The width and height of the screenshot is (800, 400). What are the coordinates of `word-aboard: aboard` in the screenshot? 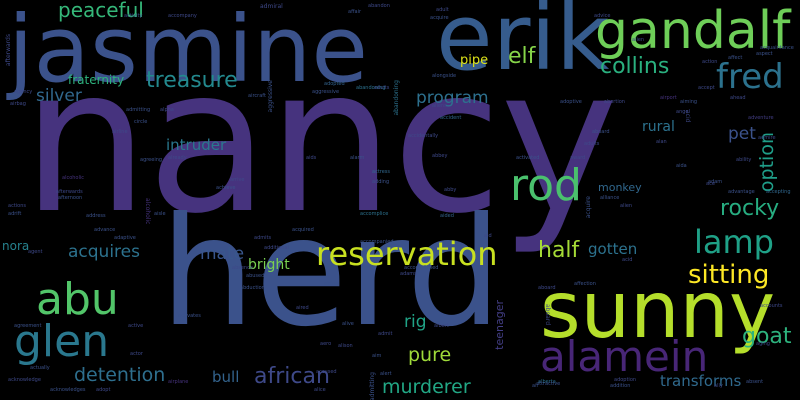 It's located at (547, 288).